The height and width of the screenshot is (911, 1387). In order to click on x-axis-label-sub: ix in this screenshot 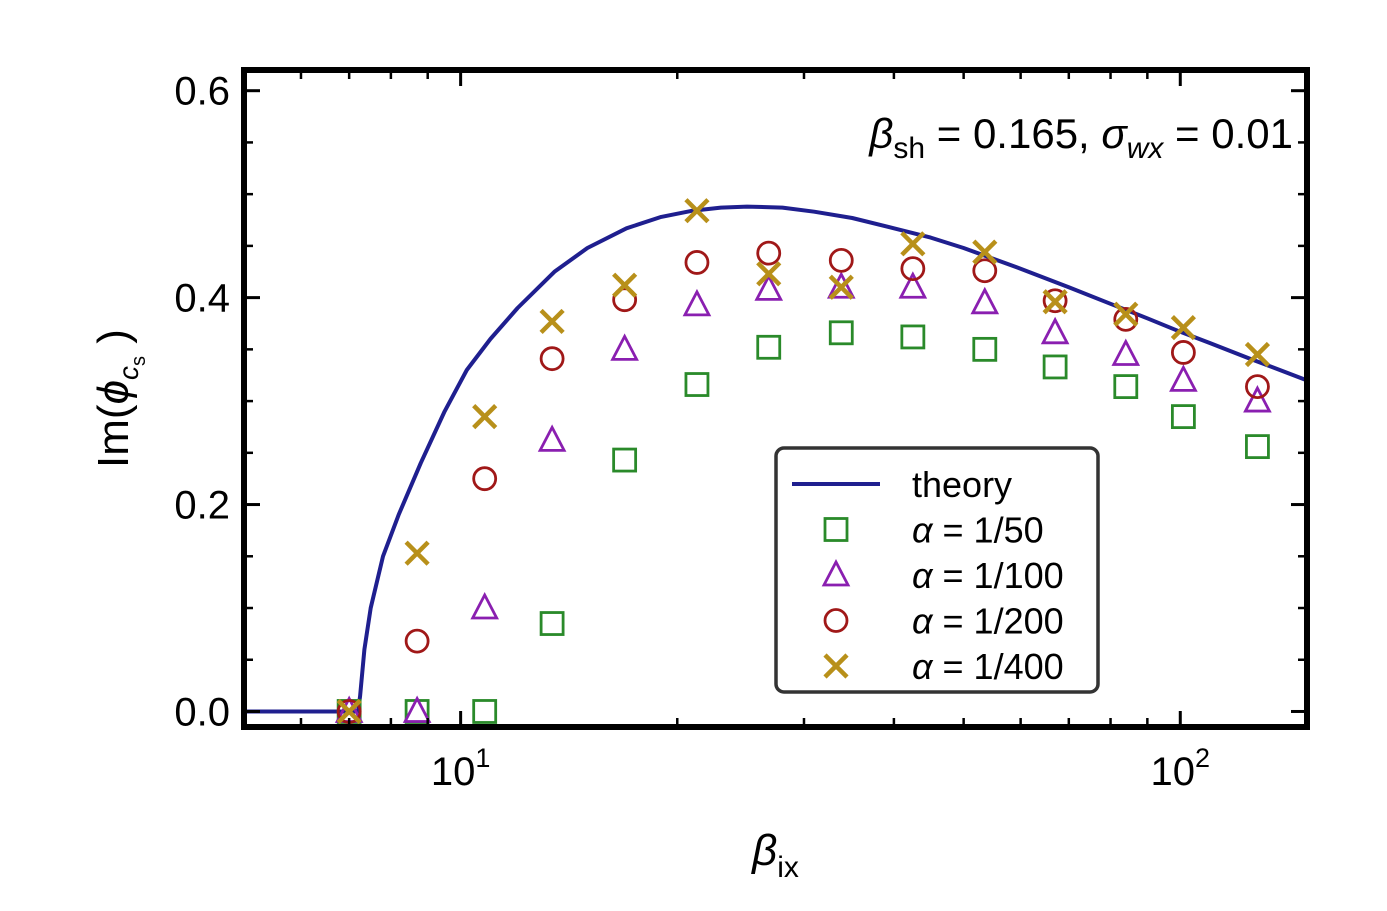, I will do `click(788, 867)`.